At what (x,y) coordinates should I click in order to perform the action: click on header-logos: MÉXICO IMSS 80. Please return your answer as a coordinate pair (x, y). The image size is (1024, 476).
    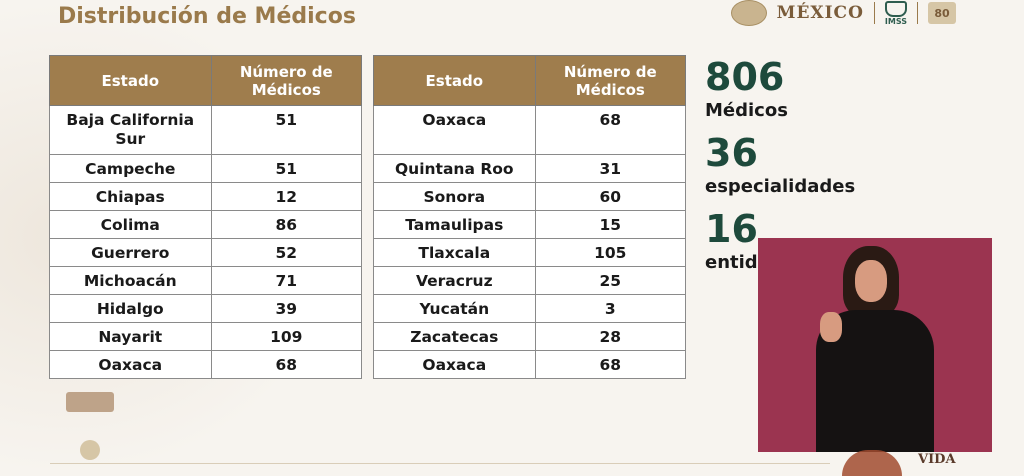
    Looking at the image, I should click on (843, 13).